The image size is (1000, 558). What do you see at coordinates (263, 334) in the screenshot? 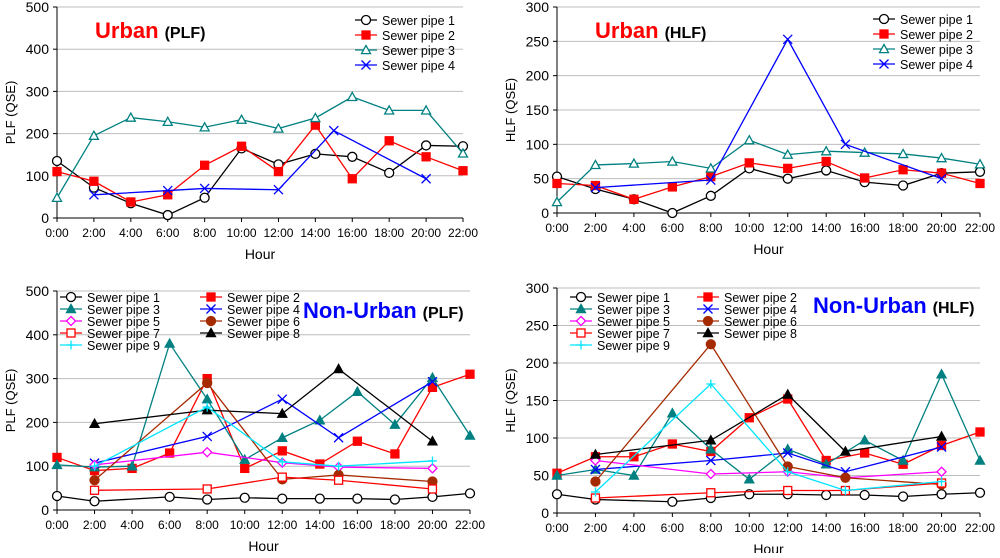
I see `legend-label: Sewer pipe 8` at bounding box center [263, 334].